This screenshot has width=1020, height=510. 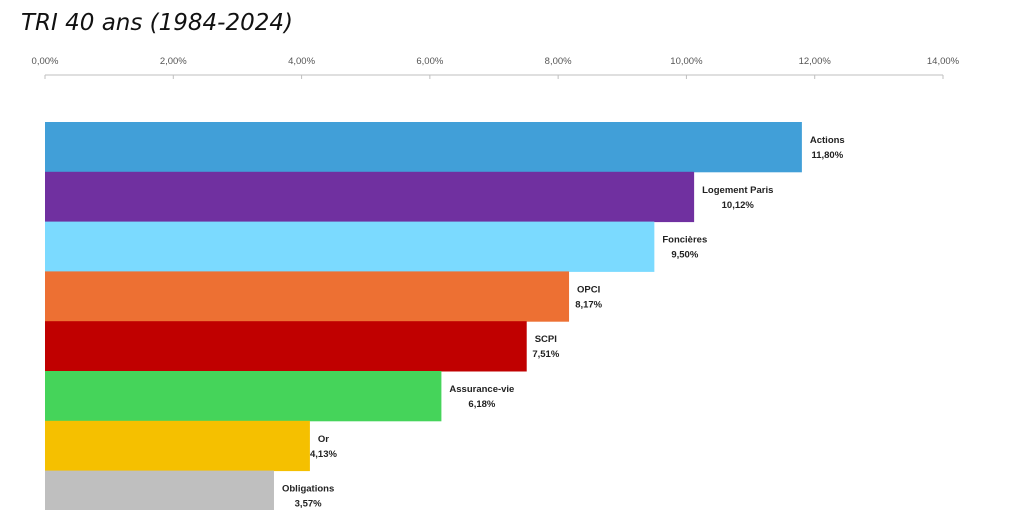 I want to click on bar-value-label: 4,13%, so click(x=323, y=454).